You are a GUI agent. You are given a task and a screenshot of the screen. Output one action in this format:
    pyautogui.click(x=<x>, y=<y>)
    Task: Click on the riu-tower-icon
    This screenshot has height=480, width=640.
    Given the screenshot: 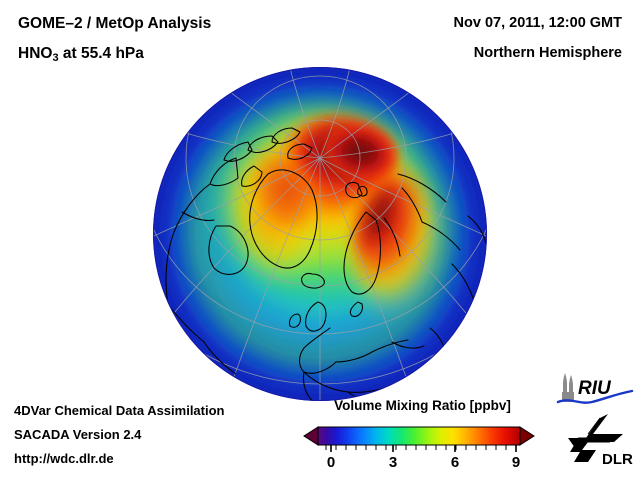 What is the action you would take?
    pyautogui.click(x=568, y=387)
    